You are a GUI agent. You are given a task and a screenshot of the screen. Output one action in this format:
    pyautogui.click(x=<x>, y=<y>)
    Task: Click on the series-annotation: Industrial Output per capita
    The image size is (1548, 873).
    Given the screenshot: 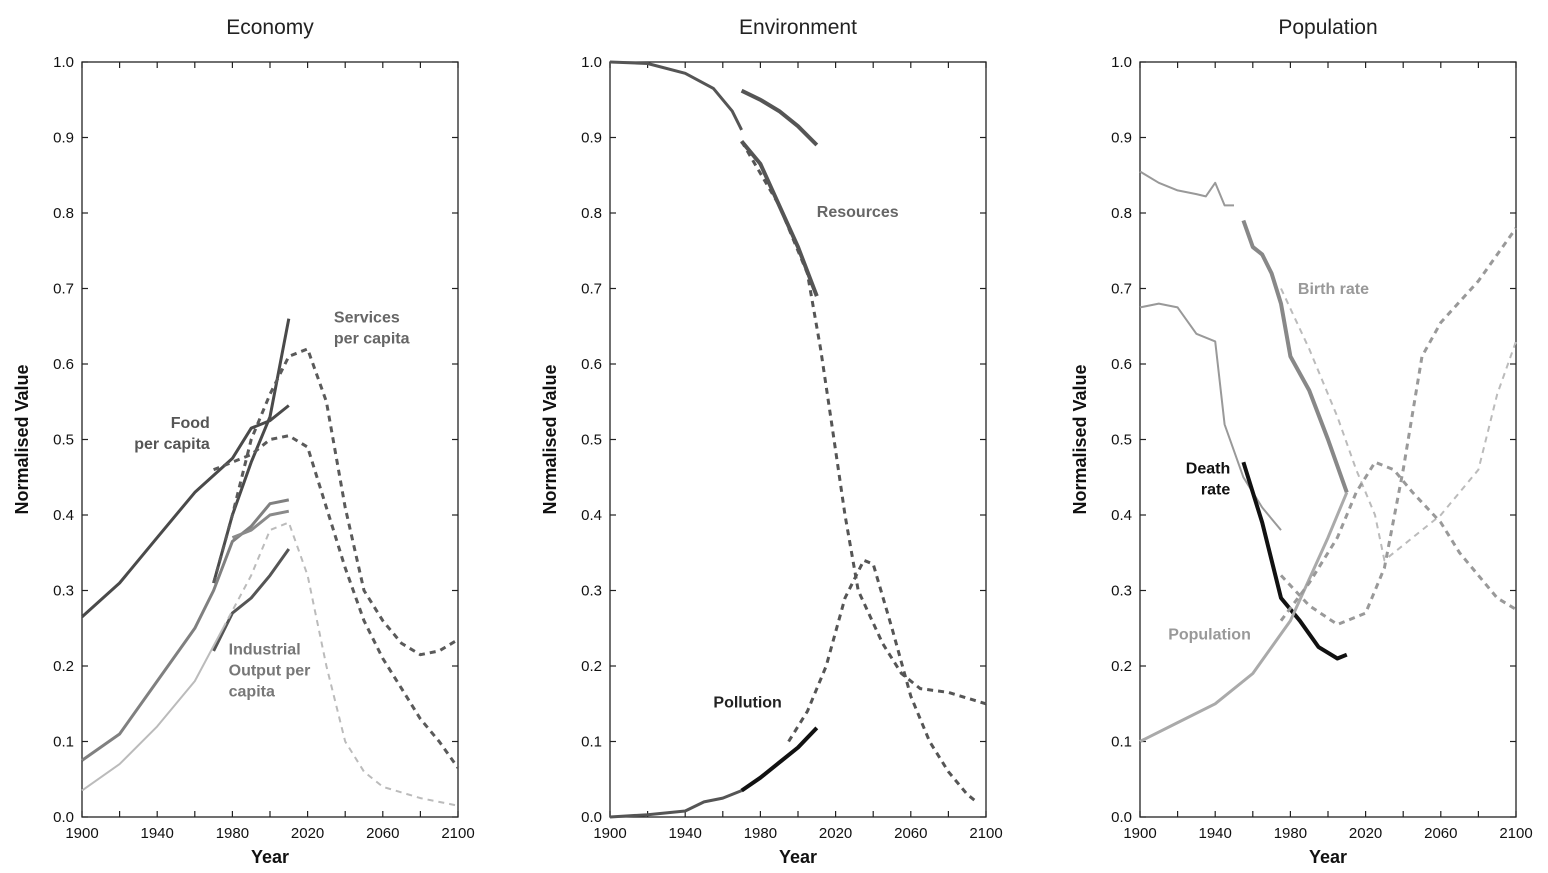 What is the action you would take?
    pyautogui.click(x=270, y=671)
    